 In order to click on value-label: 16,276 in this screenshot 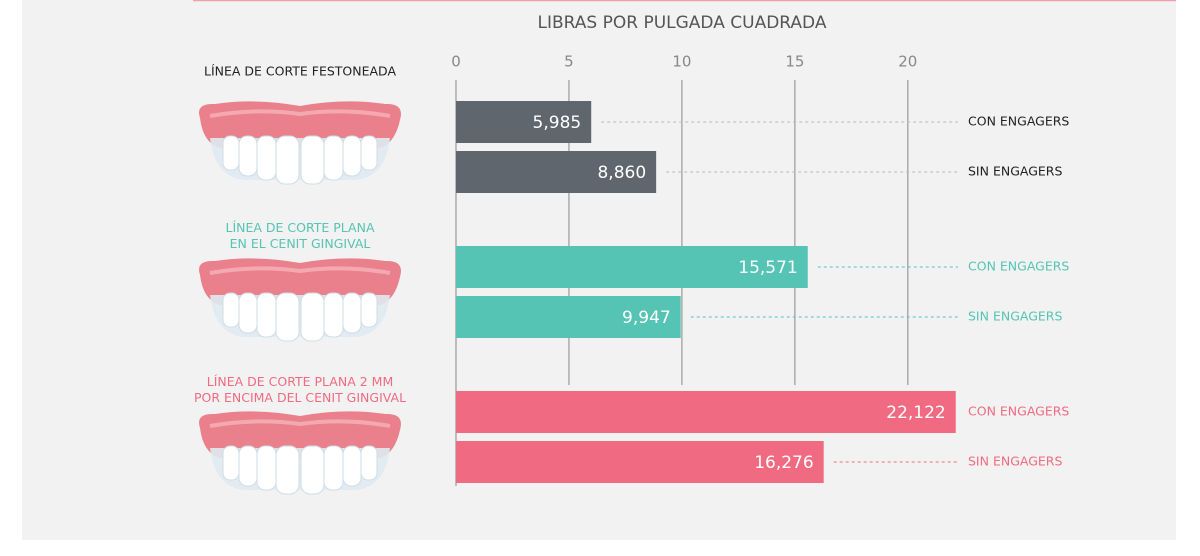, I will do `click(783, 463)`.